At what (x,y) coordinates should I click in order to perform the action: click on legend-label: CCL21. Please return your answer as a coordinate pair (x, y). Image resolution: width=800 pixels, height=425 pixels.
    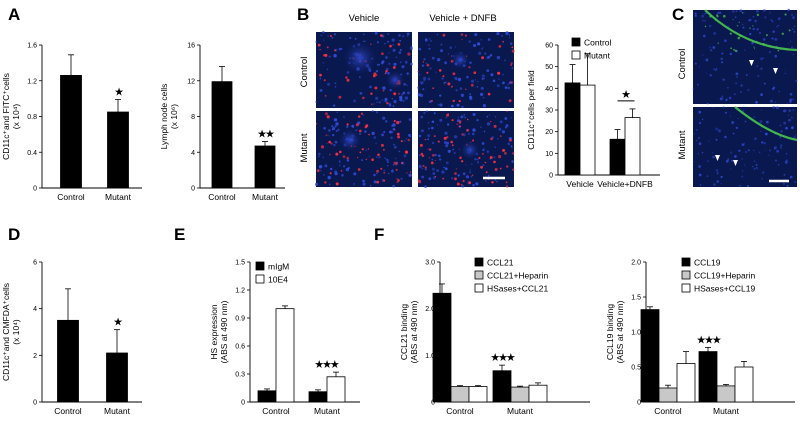
    Looking at the image, I should click on (500, 263).